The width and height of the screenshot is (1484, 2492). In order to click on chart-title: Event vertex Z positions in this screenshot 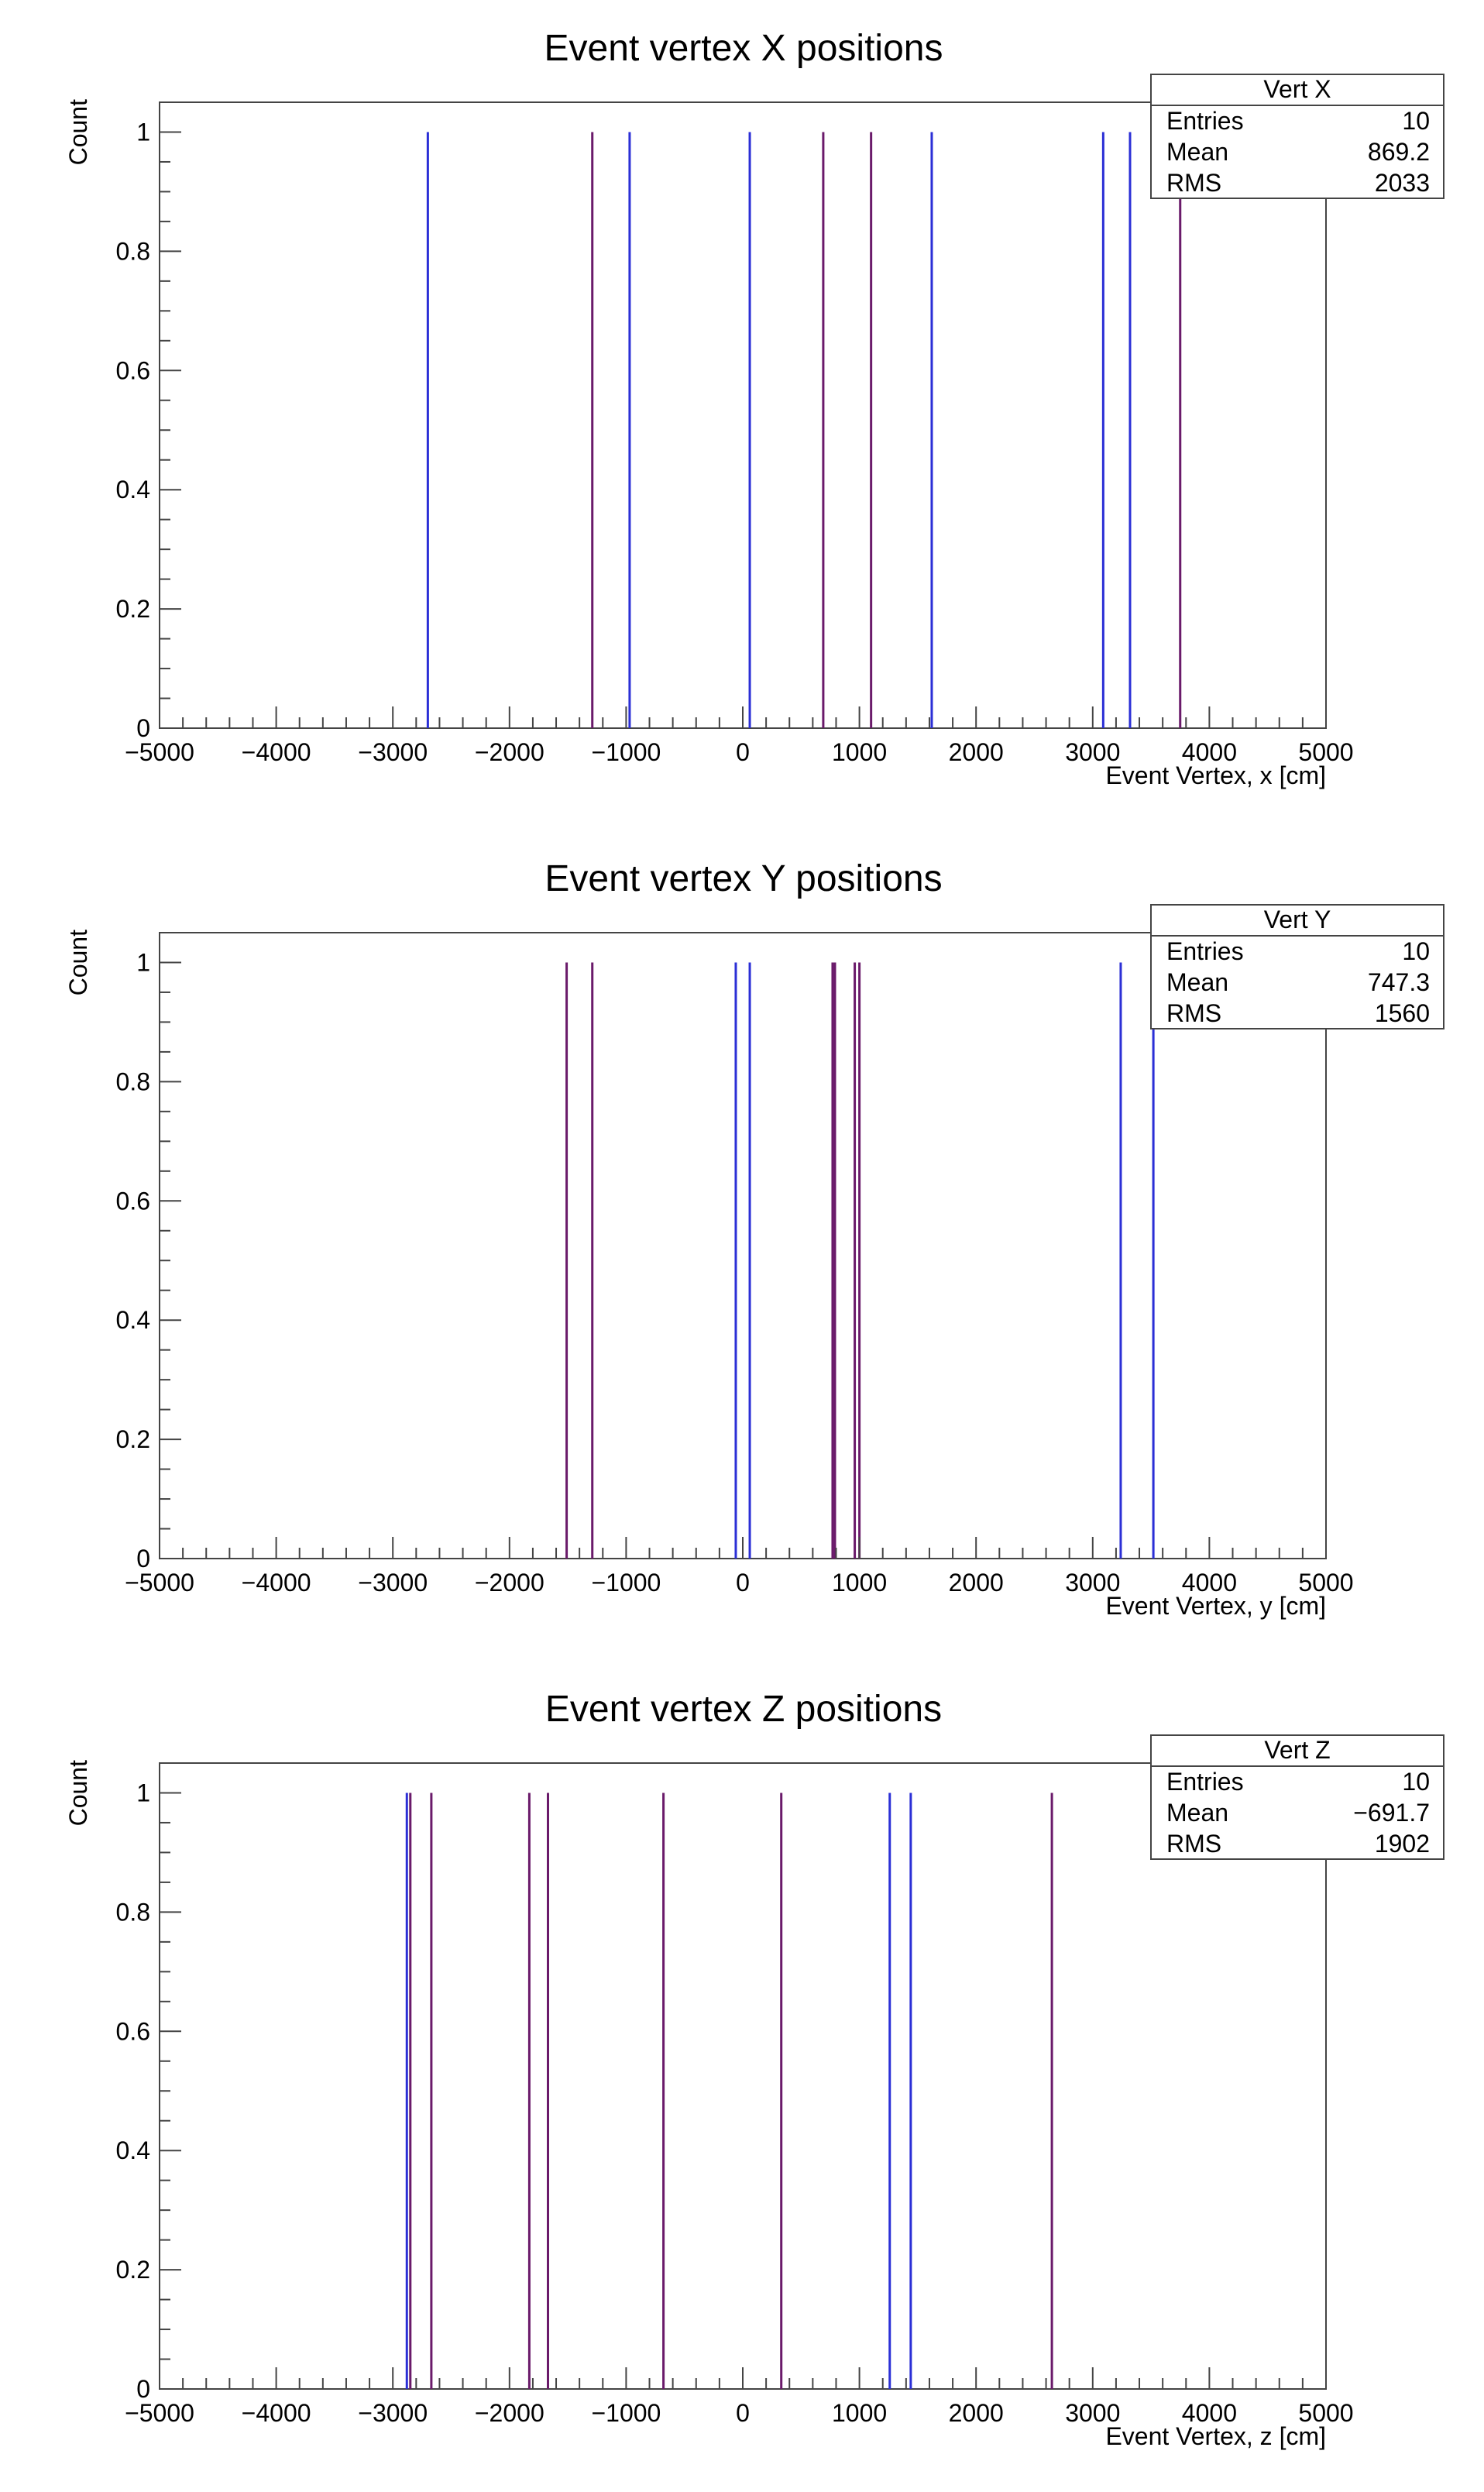, I will do `click(743, 1709)`.